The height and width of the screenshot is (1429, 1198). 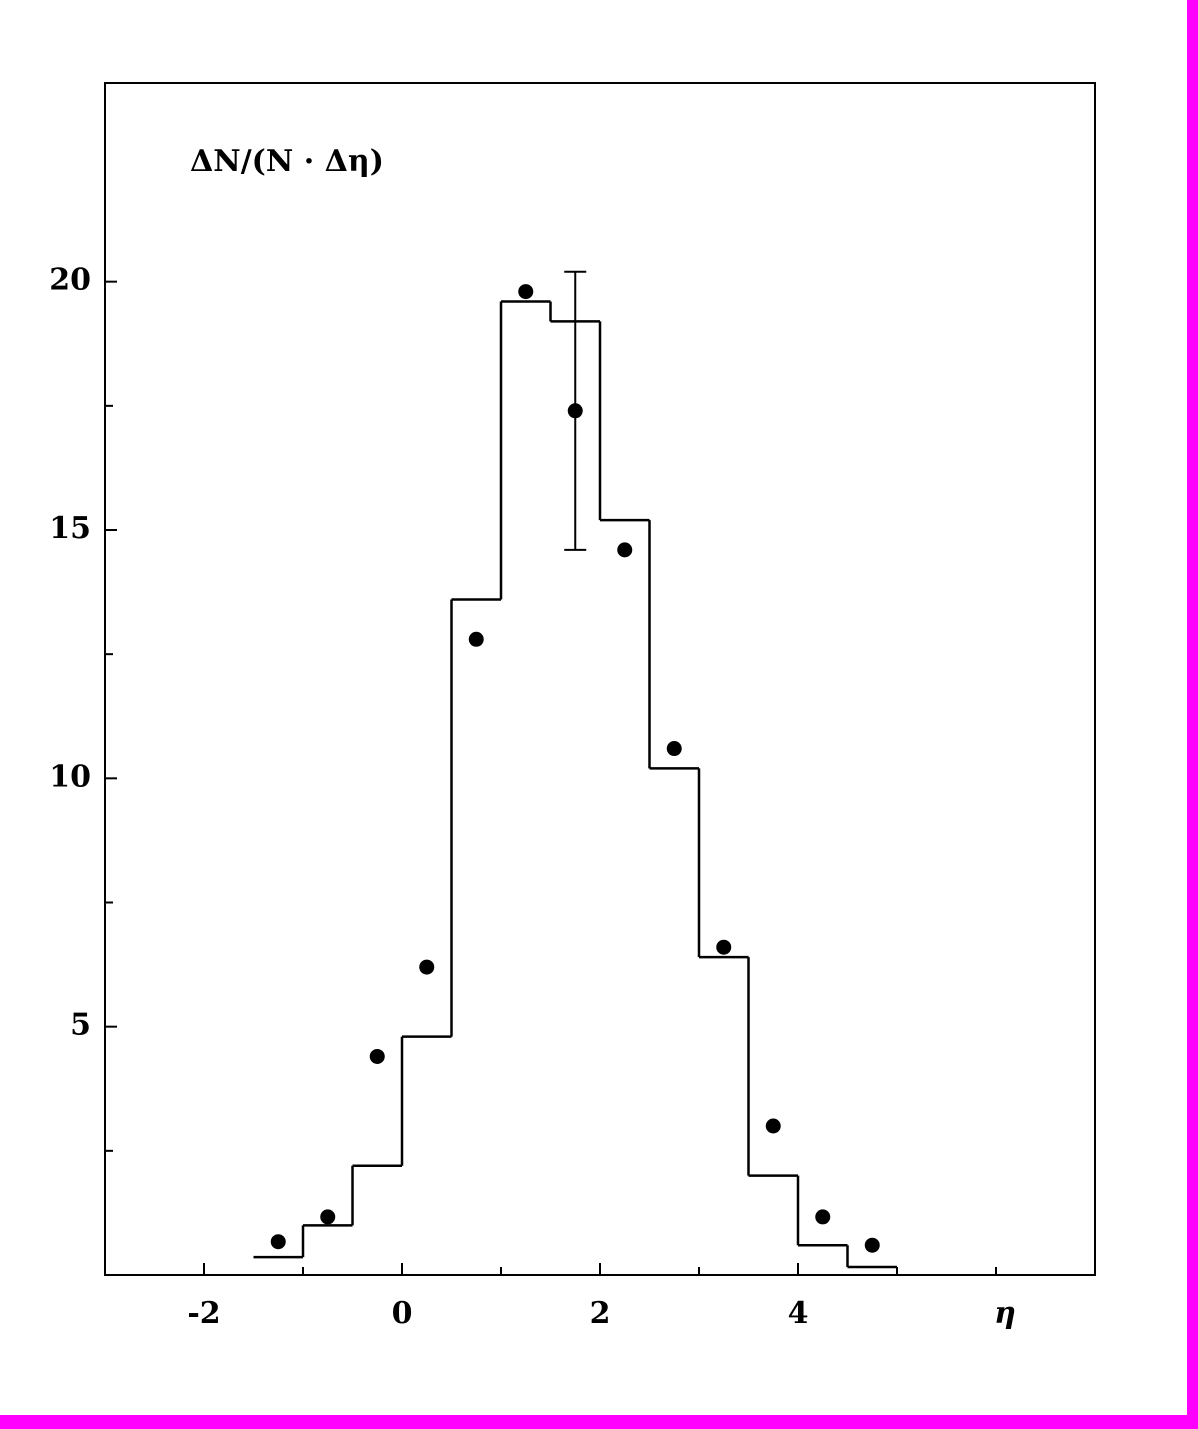 I want to click on frame-bottom, so click(x=599, y=1422).